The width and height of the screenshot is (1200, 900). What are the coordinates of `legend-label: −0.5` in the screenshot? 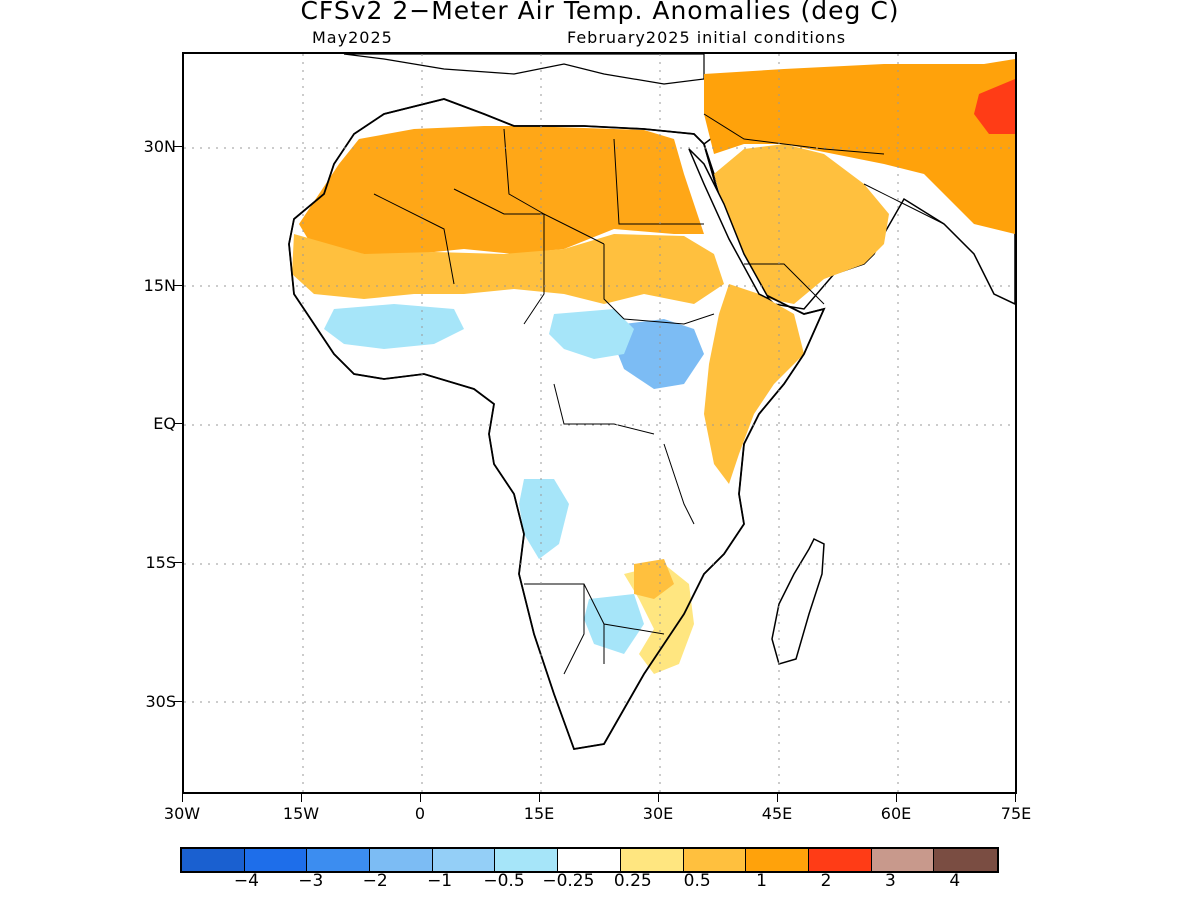 It's located at (504, 881).